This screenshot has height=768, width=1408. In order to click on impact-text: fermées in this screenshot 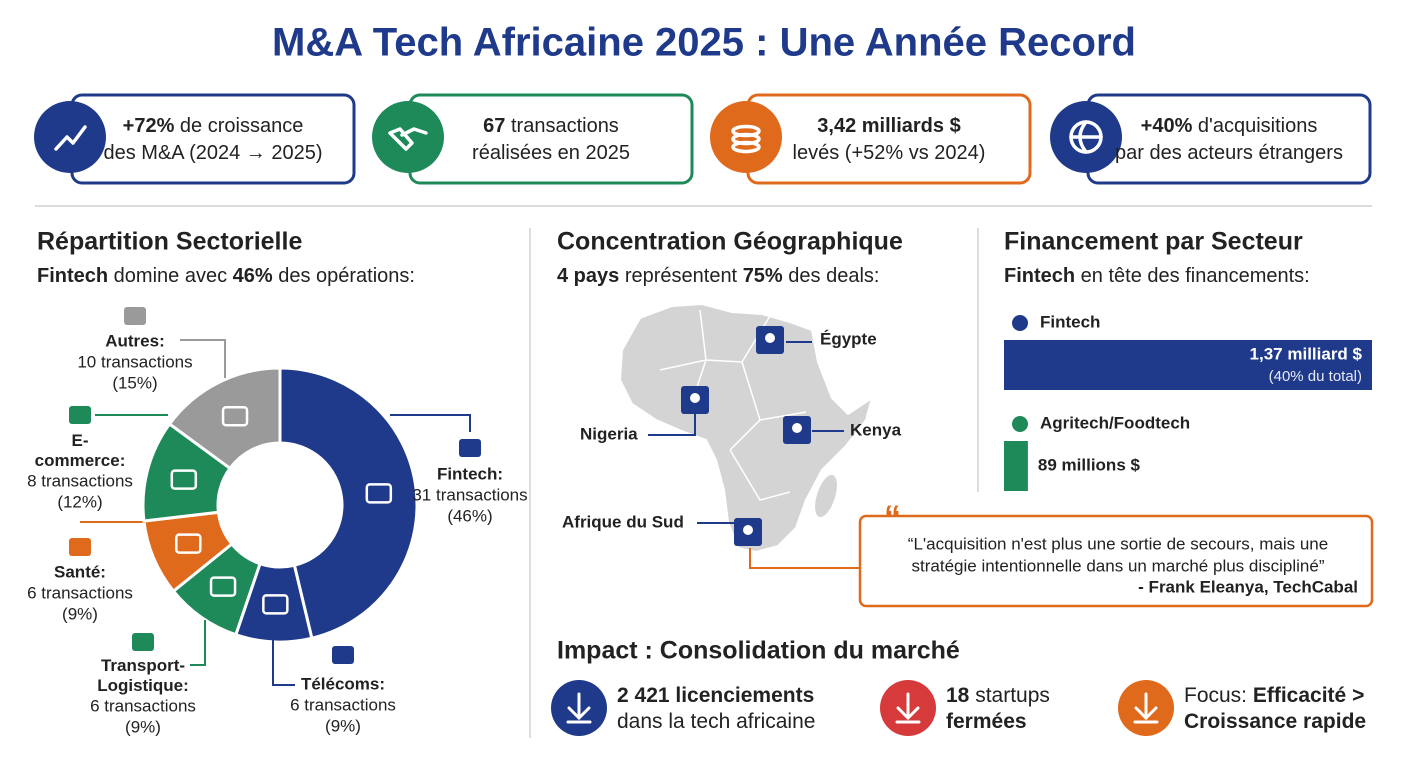, I will do `click(986, 721)`.